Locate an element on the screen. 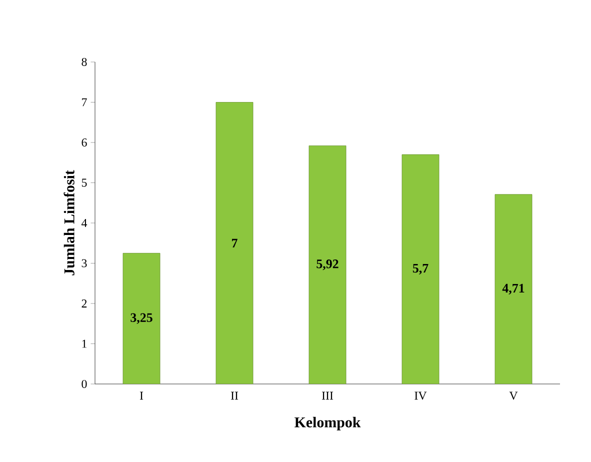 This screenshot has height=462, width=591. data-label: 7 is located at coordinates (235, 243).